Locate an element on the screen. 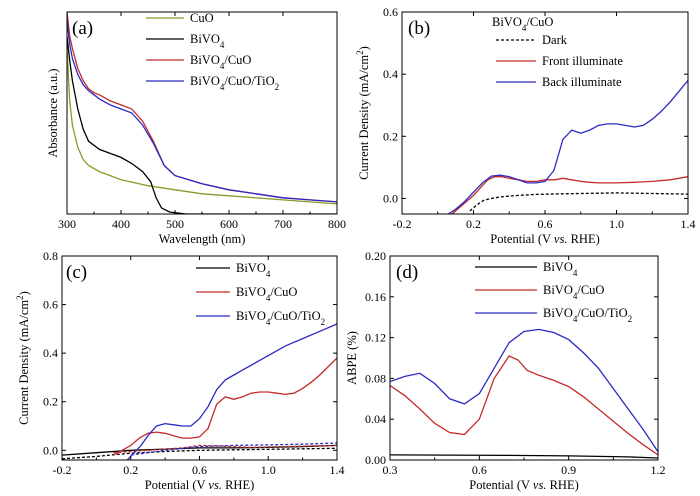 The width and height of the screenshot is (700, 496). y-tick-label: 0.16 is located at coordinates (375, 297).